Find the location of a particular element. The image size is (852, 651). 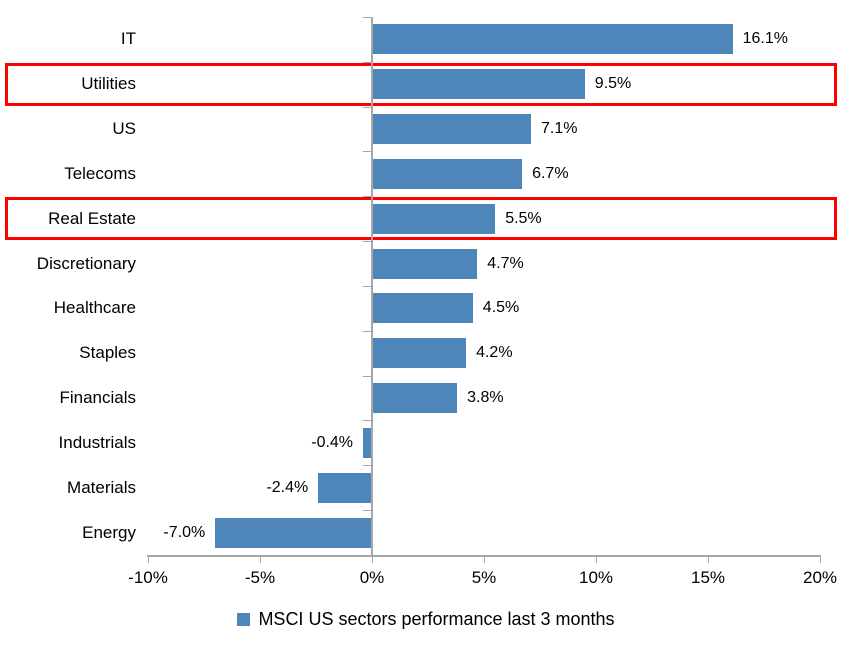

value-label: -2.4% is located at coordinates (287, 487).